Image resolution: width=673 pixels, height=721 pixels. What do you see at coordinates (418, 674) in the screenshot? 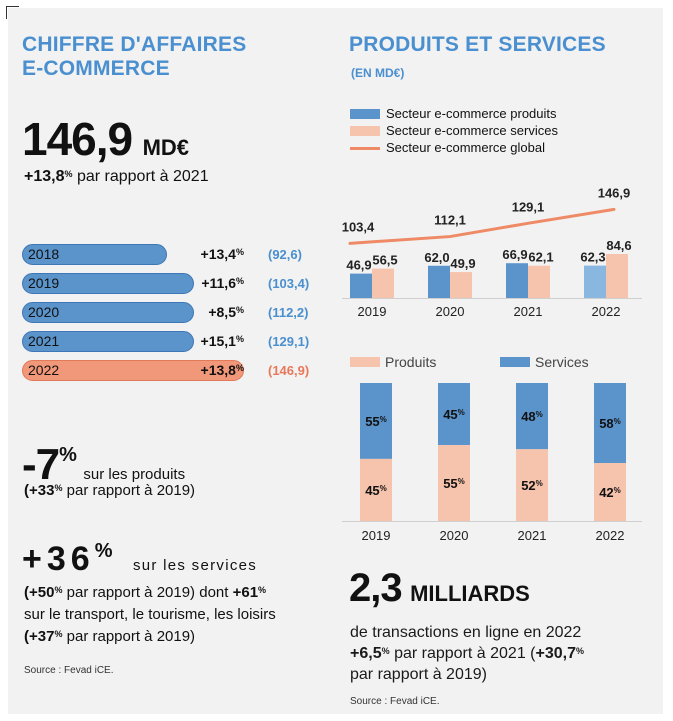
I see `transactions-line3: par rapport à 2019)` at bounding box center [418, 674].